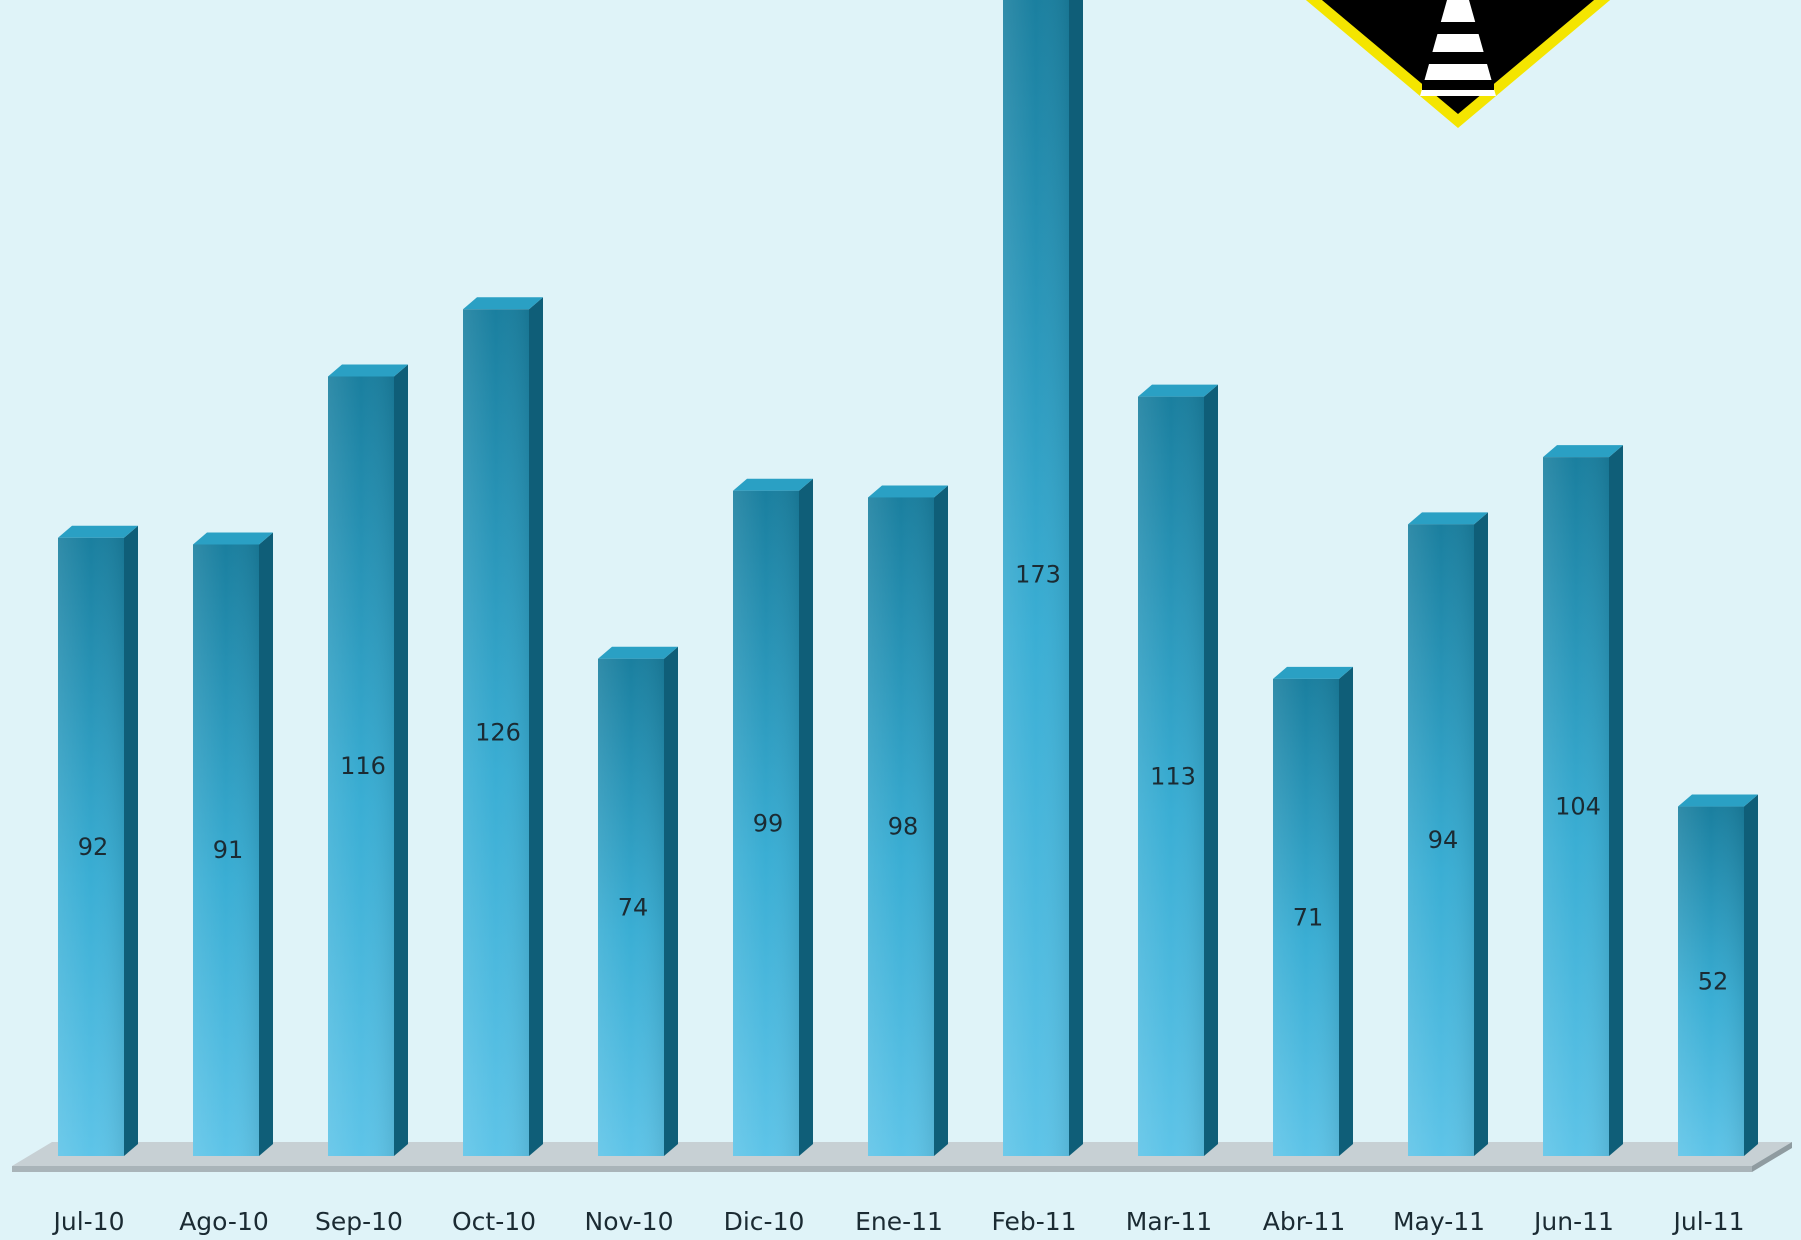 The width and height of the screenshot is (1801, 1240). Describe the element at coordinates (1038, 575) in the screenshot. I see `bar-value-label: 173` at that location.